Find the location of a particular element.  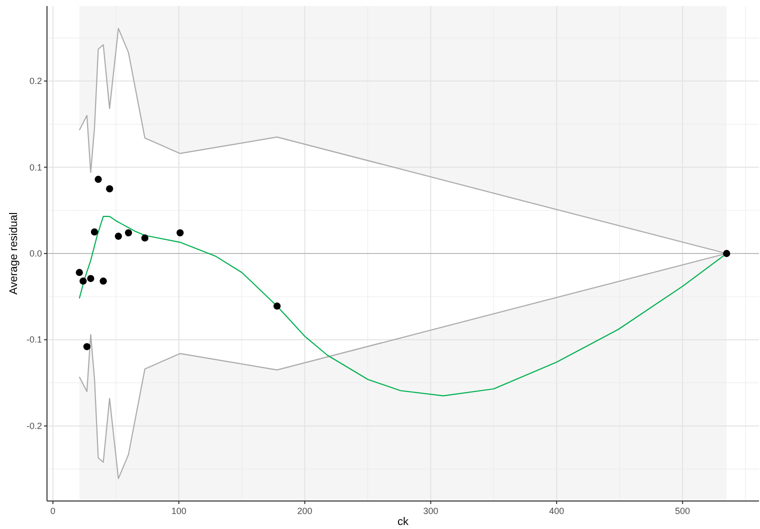

y-tick-label: 0.0 is located at coordinates (35, 253).